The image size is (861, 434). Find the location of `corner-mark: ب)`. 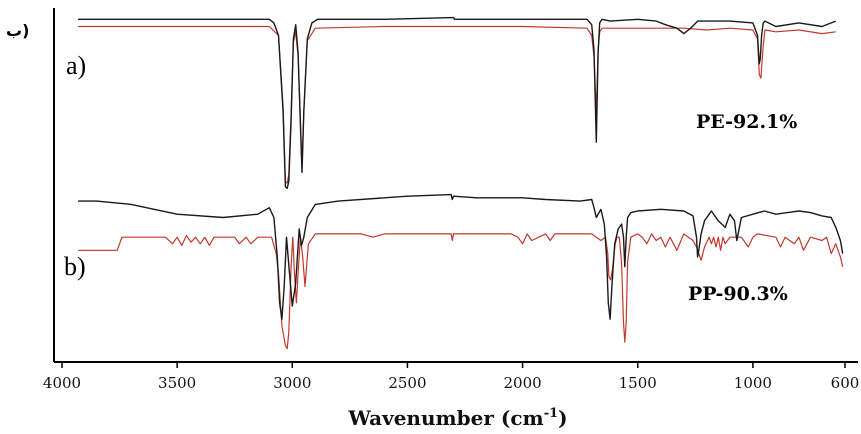

corner-mark: ب) is located at coordinates (17, 30).